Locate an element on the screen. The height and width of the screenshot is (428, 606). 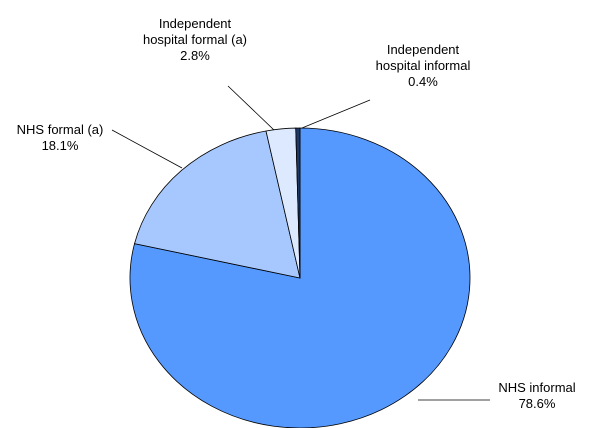
value-label: 0.4% is located at coordinates (423, 81).